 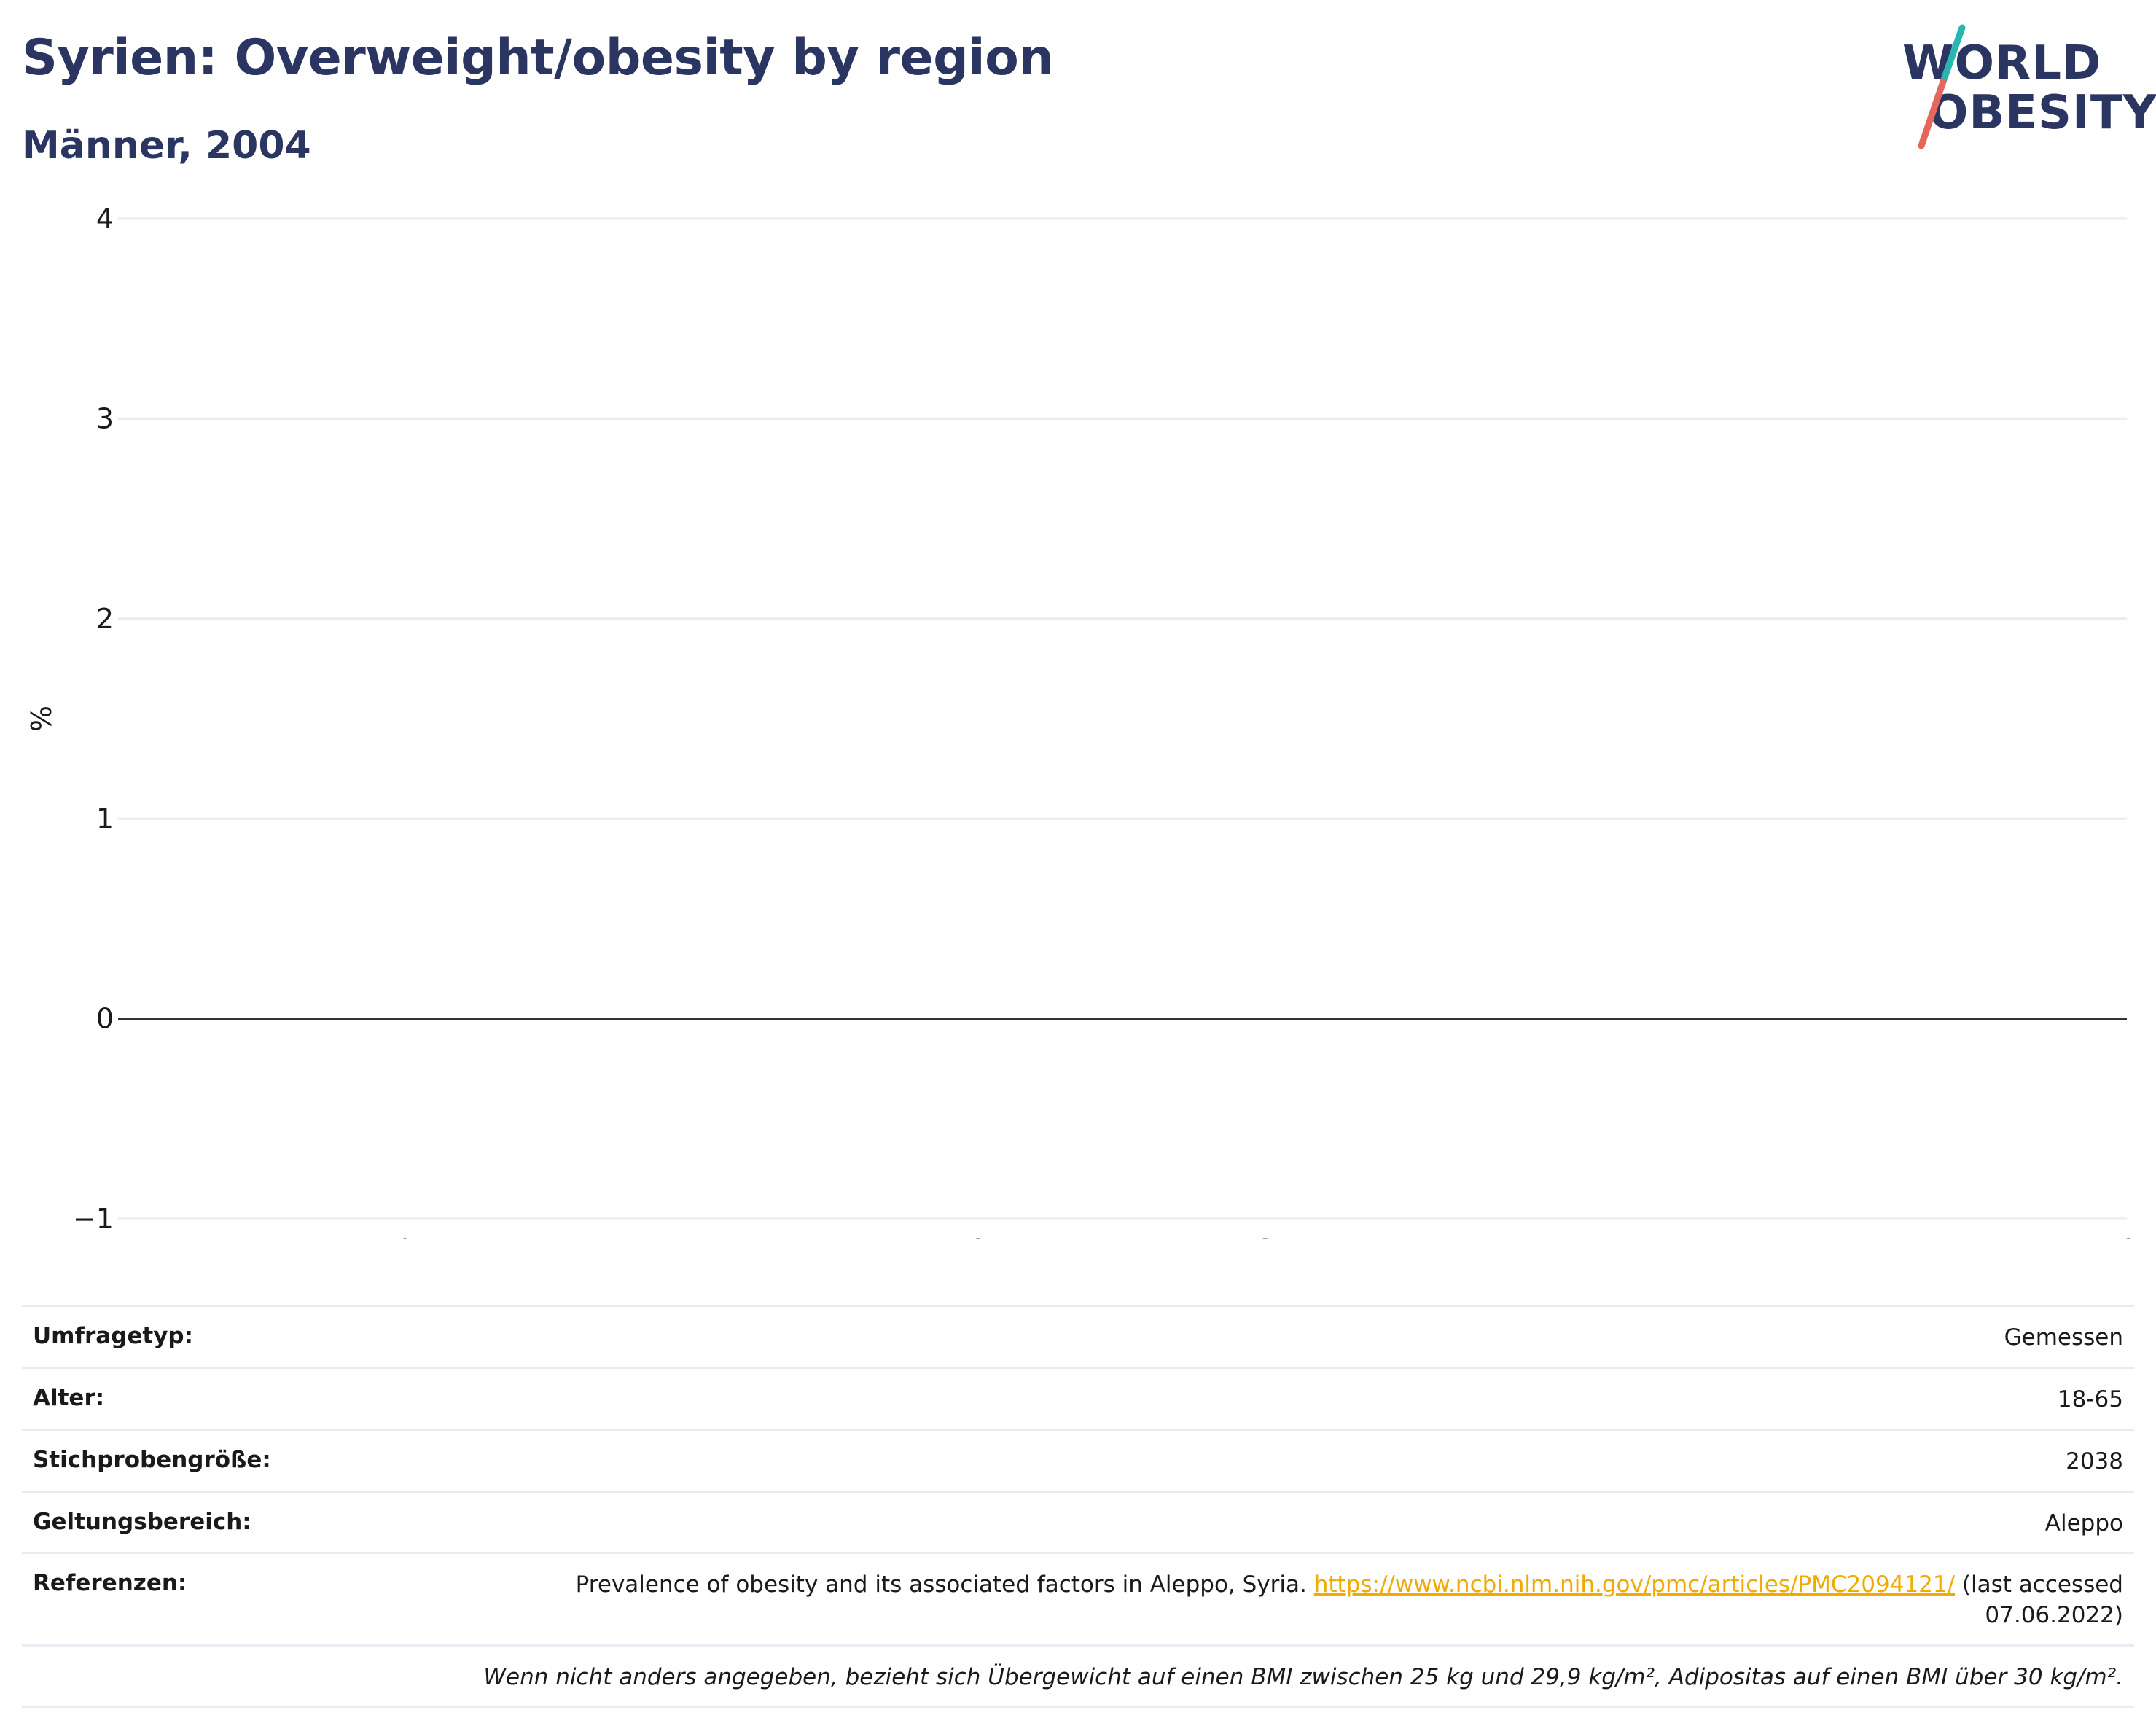 What do you see at coordinates (1552, 1236) in the screenshot?
I see `x-tick-label: 4` at bounding box center [1552, 1236].